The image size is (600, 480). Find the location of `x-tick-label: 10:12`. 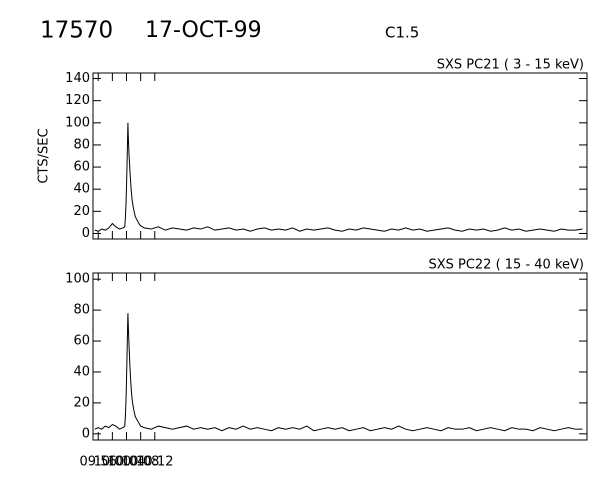

x-tick-label: 10:12 is located at coordinates (154, 462).